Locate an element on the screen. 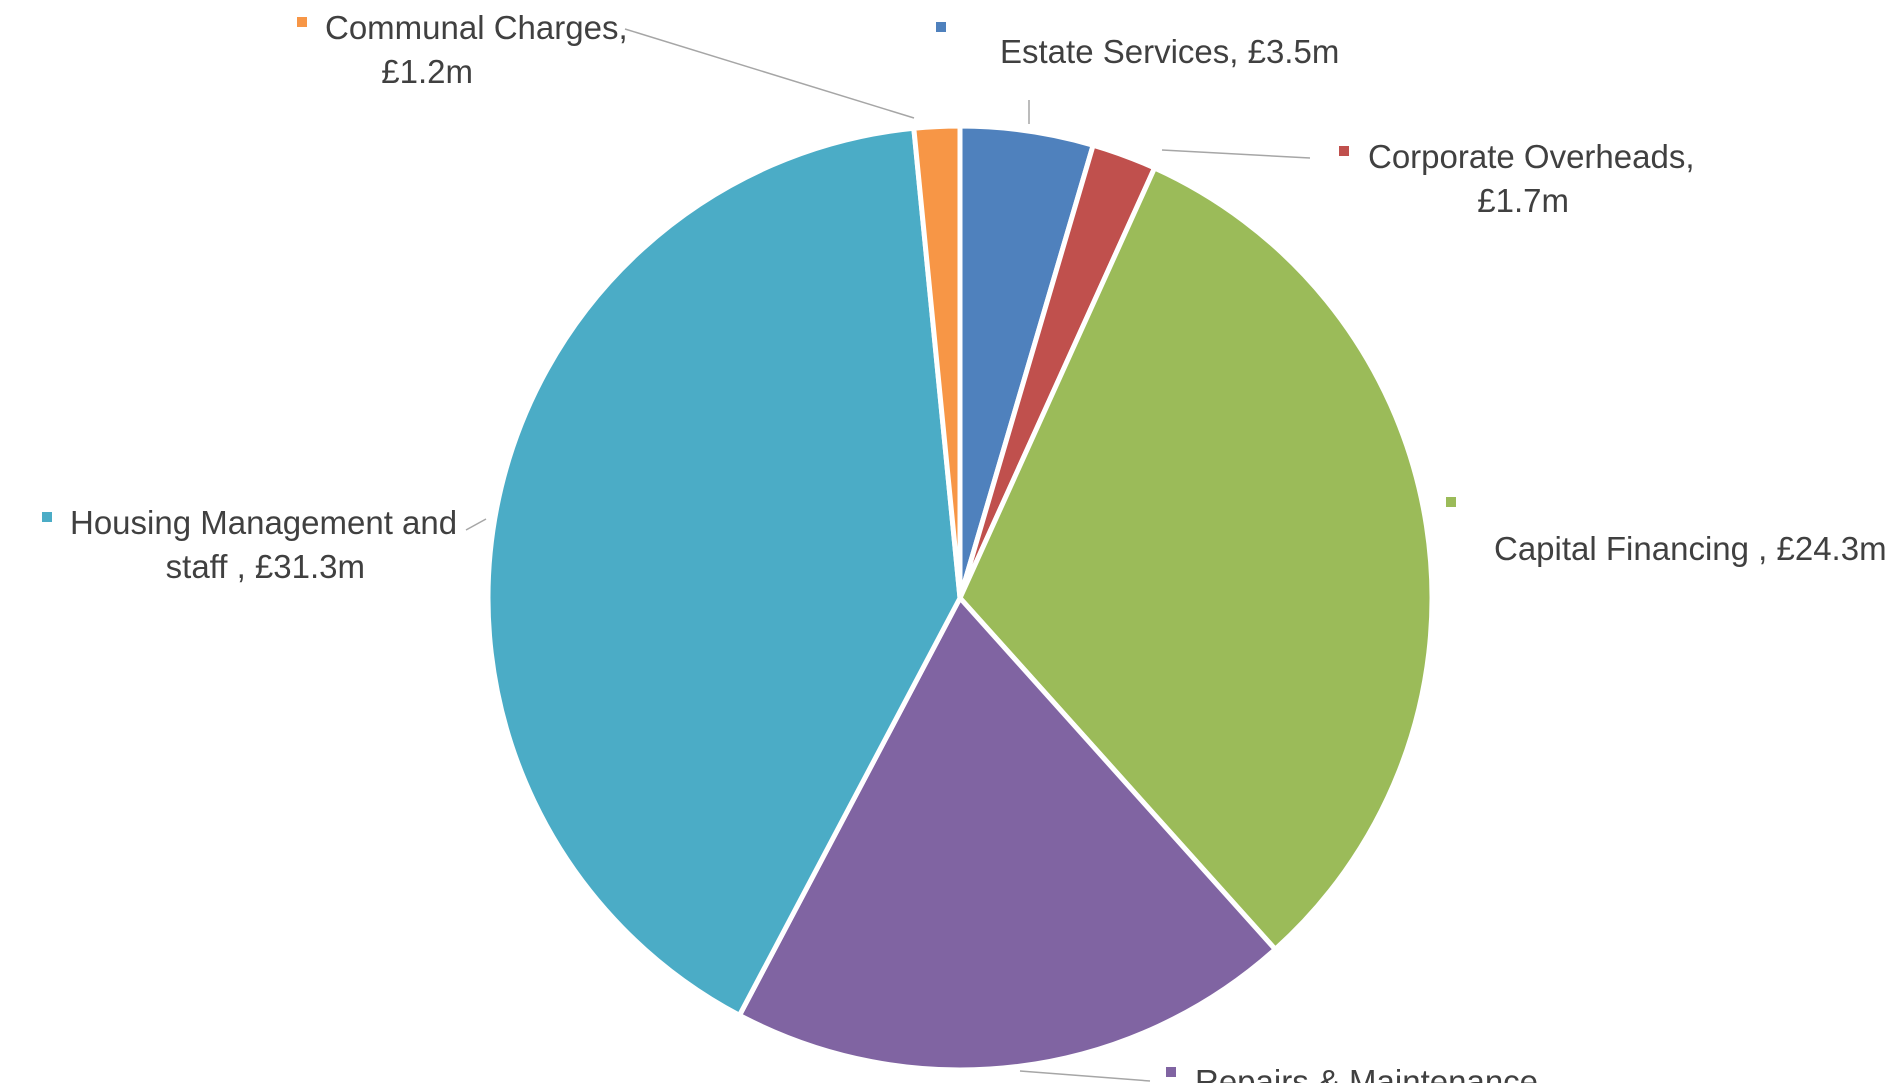  data-label-repairs-maintenance: Repairs & Maintenance, is located at coordinates (1371, 1073).